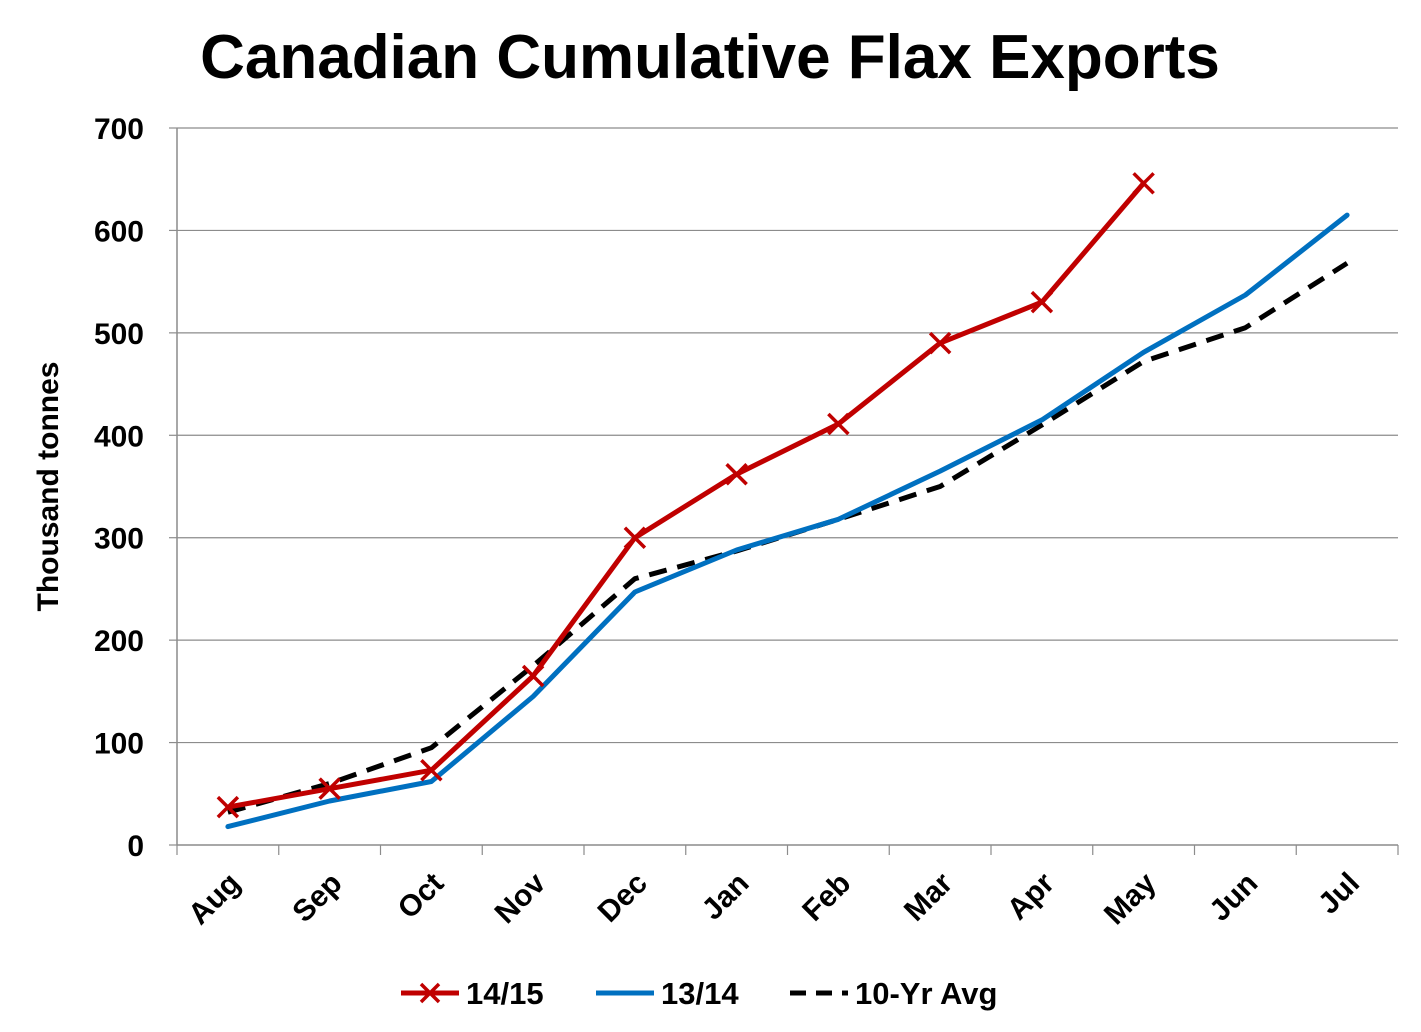  What do you see at coordinates (926, 993) in the screenshot?
I see `legend-label: 10-Yr Avg` at bounding box center [926, 993].